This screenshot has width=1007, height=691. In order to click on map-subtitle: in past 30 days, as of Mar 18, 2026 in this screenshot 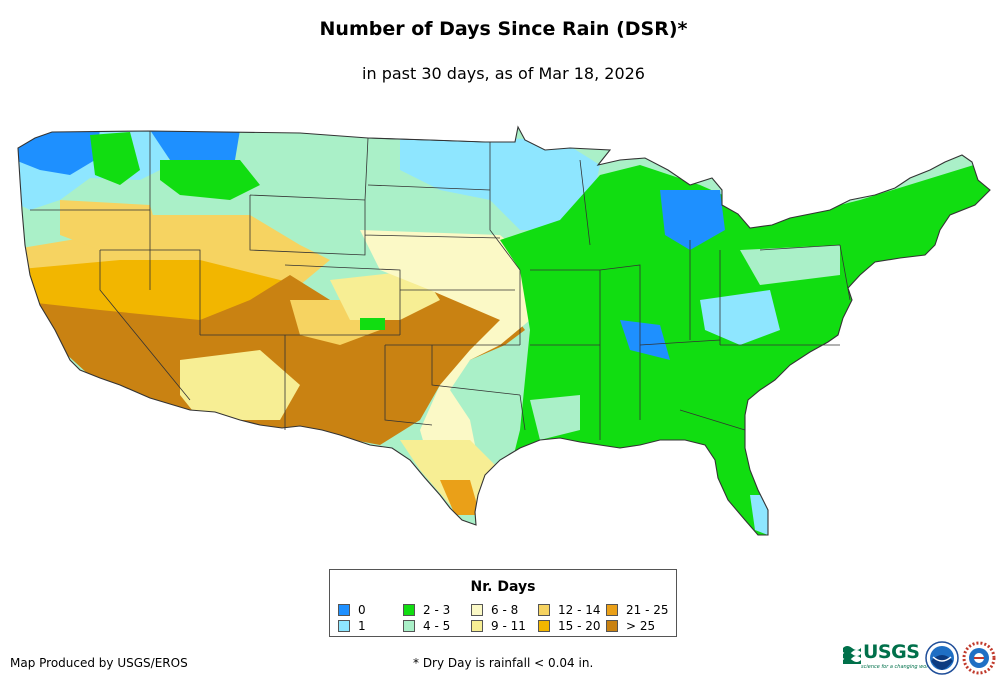, I will do `click(503, 73)`.